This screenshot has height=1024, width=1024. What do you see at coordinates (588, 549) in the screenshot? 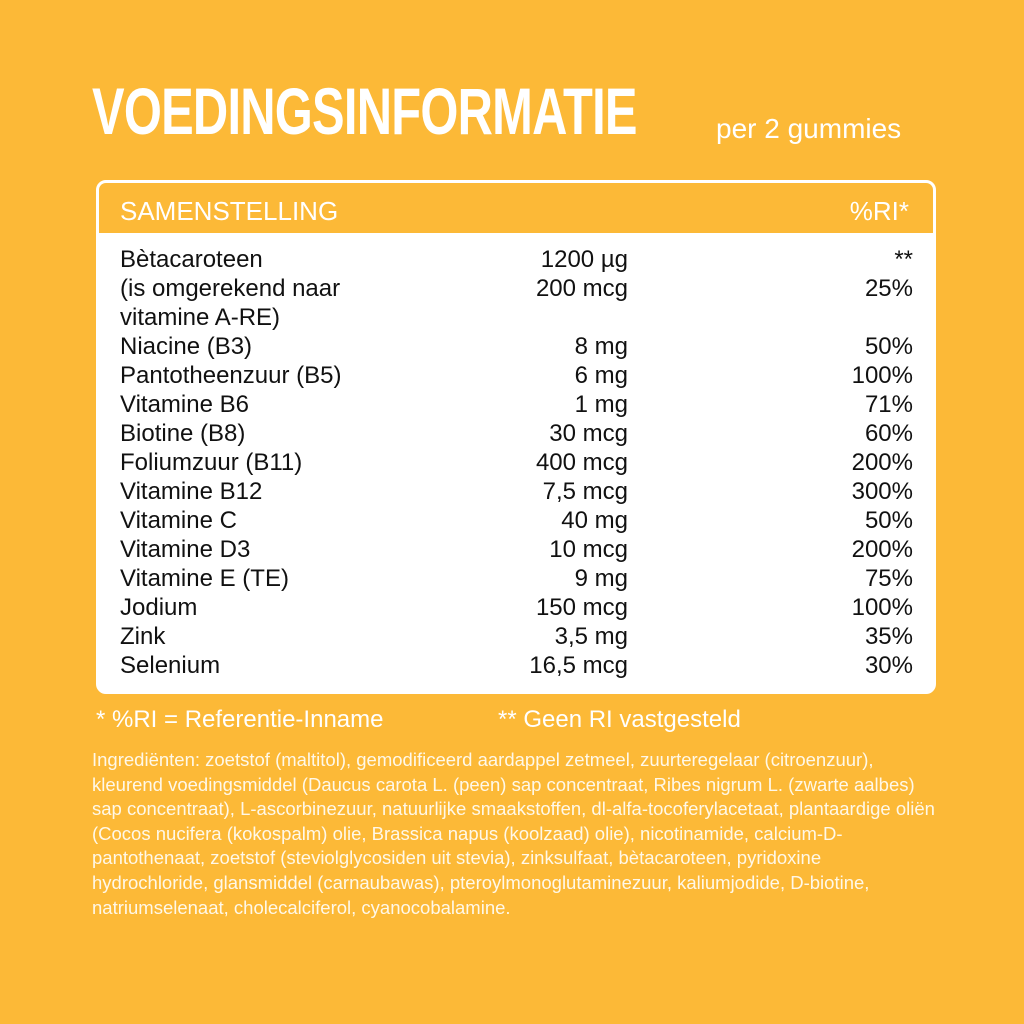
I see `amount: 10 mcg` at bounding box center [588, 549].